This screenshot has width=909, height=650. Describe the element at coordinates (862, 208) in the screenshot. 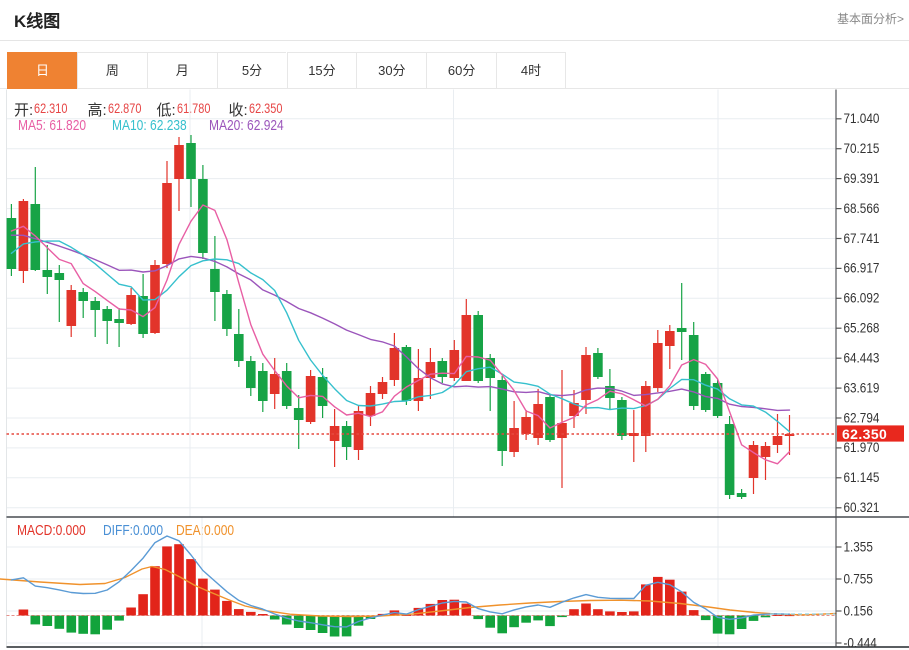

I see `svg-text: 68.566` at that location.